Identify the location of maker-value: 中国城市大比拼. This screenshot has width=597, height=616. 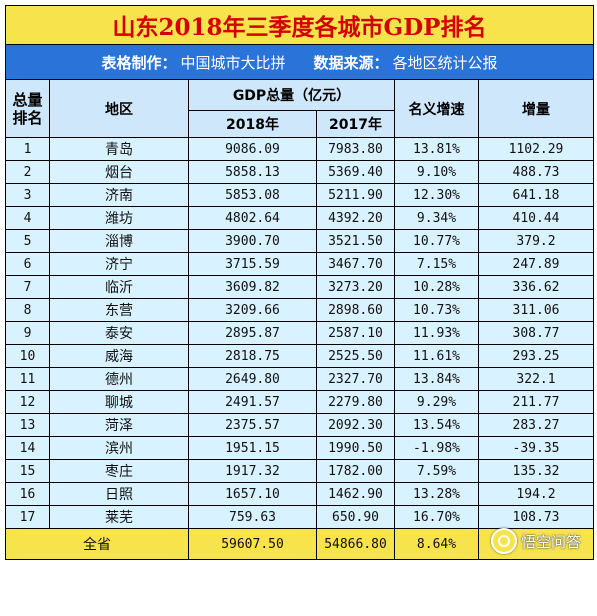
(233, 62).